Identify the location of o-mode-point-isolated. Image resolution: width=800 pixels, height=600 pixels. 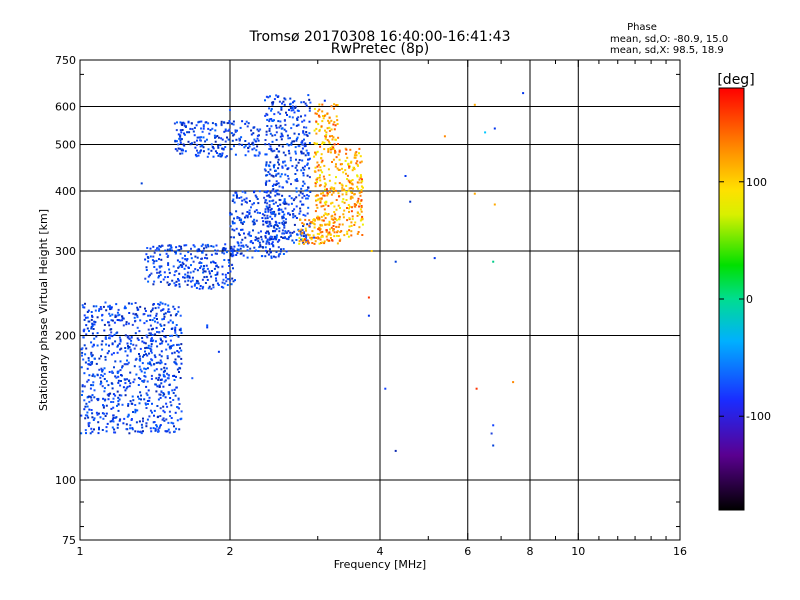
(395, 450).